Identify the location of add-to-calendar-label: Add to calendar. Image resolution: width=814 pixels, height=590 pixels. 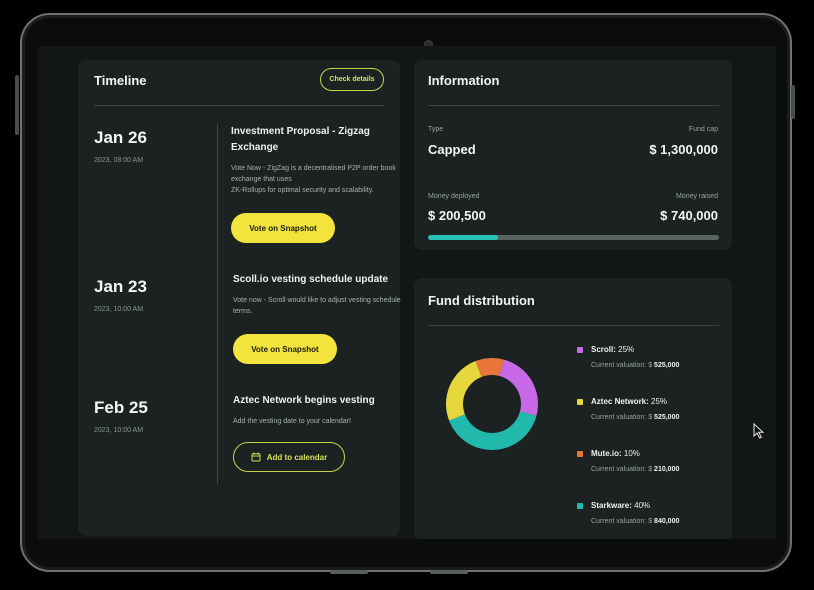
(297, 457).